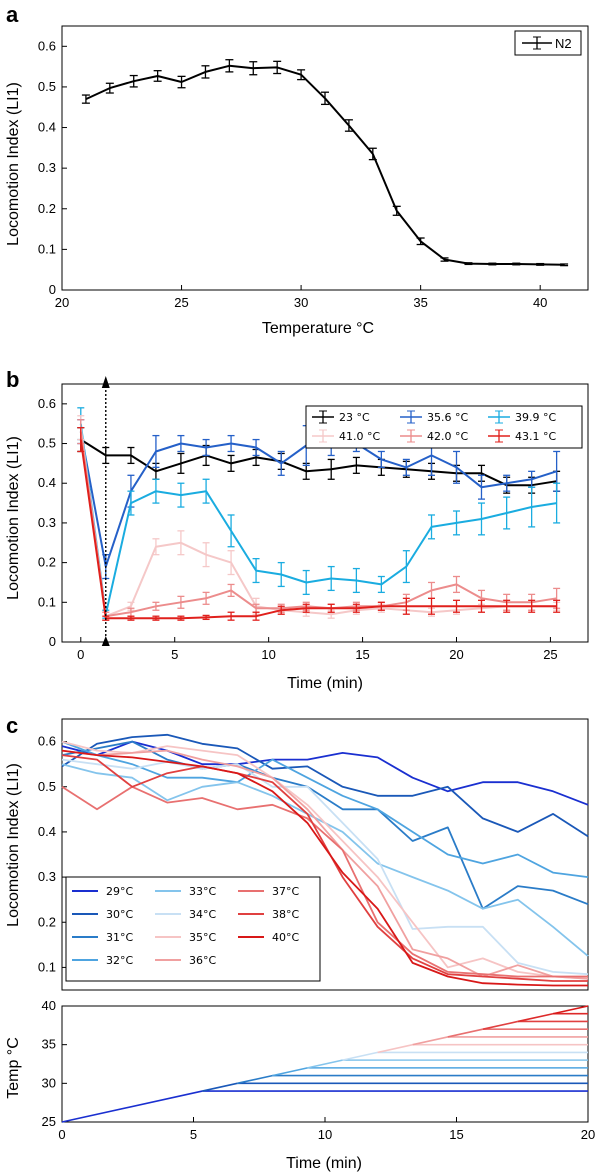 The width and height of the screenshot is (598, 1173). Describe the element at coordinates (202, 960) in the screenshot. I see `legend-label: 36°C` at that location.